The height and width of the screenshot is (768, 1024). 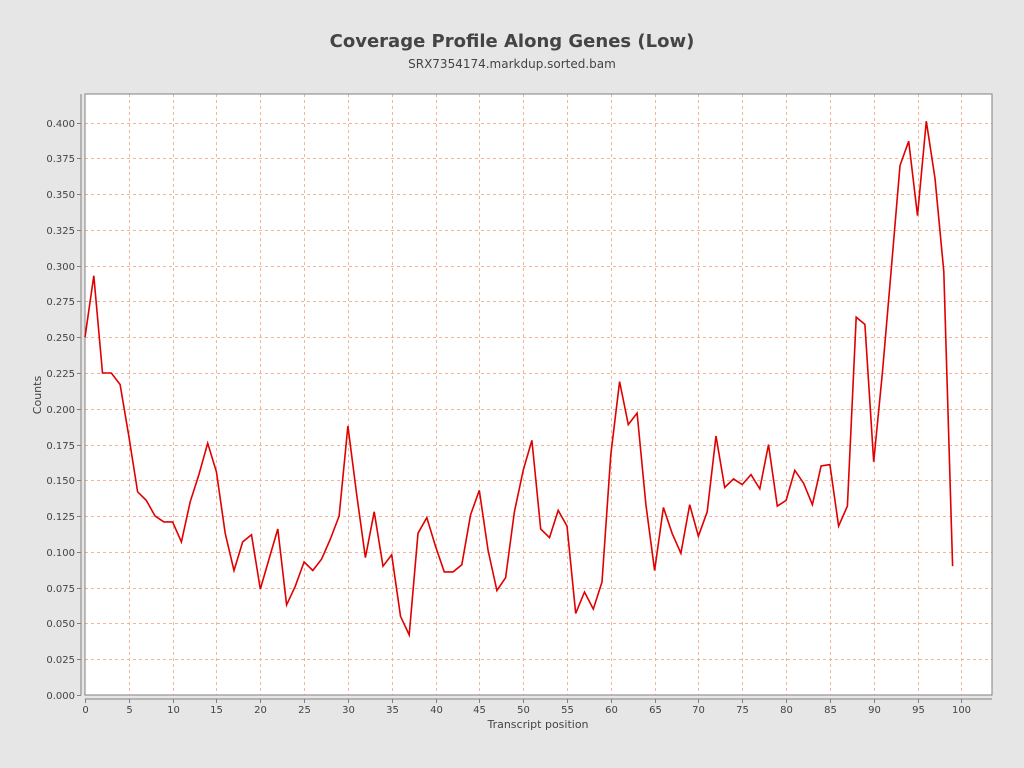 I want to click on x-tick-label: 5, so click(x=129, y=710).